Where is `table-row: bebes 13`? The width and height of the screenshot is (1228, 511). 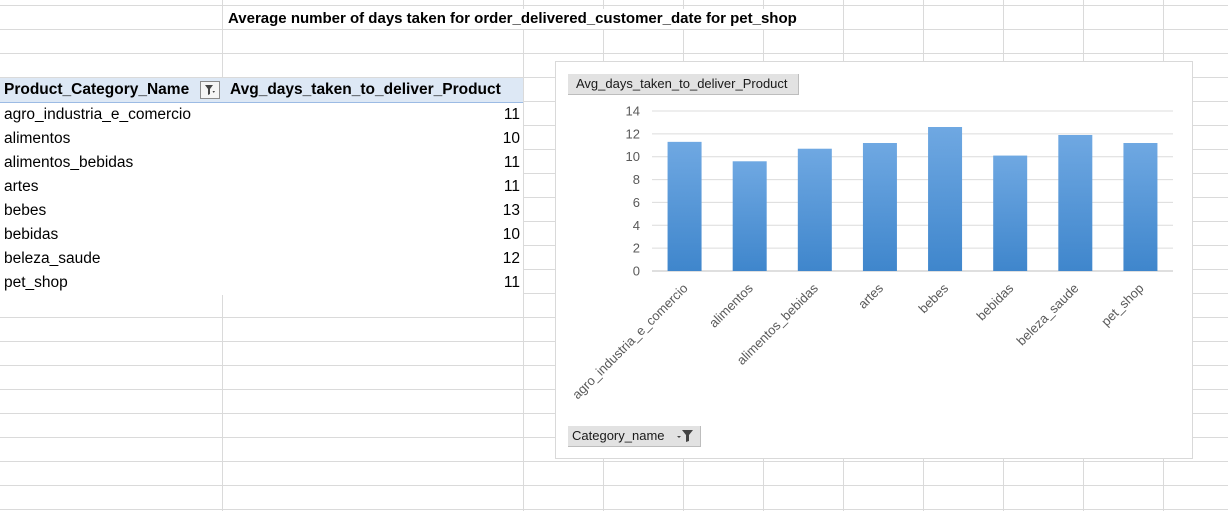
table-row: bebes 13 is located at coordinates (261, 211).